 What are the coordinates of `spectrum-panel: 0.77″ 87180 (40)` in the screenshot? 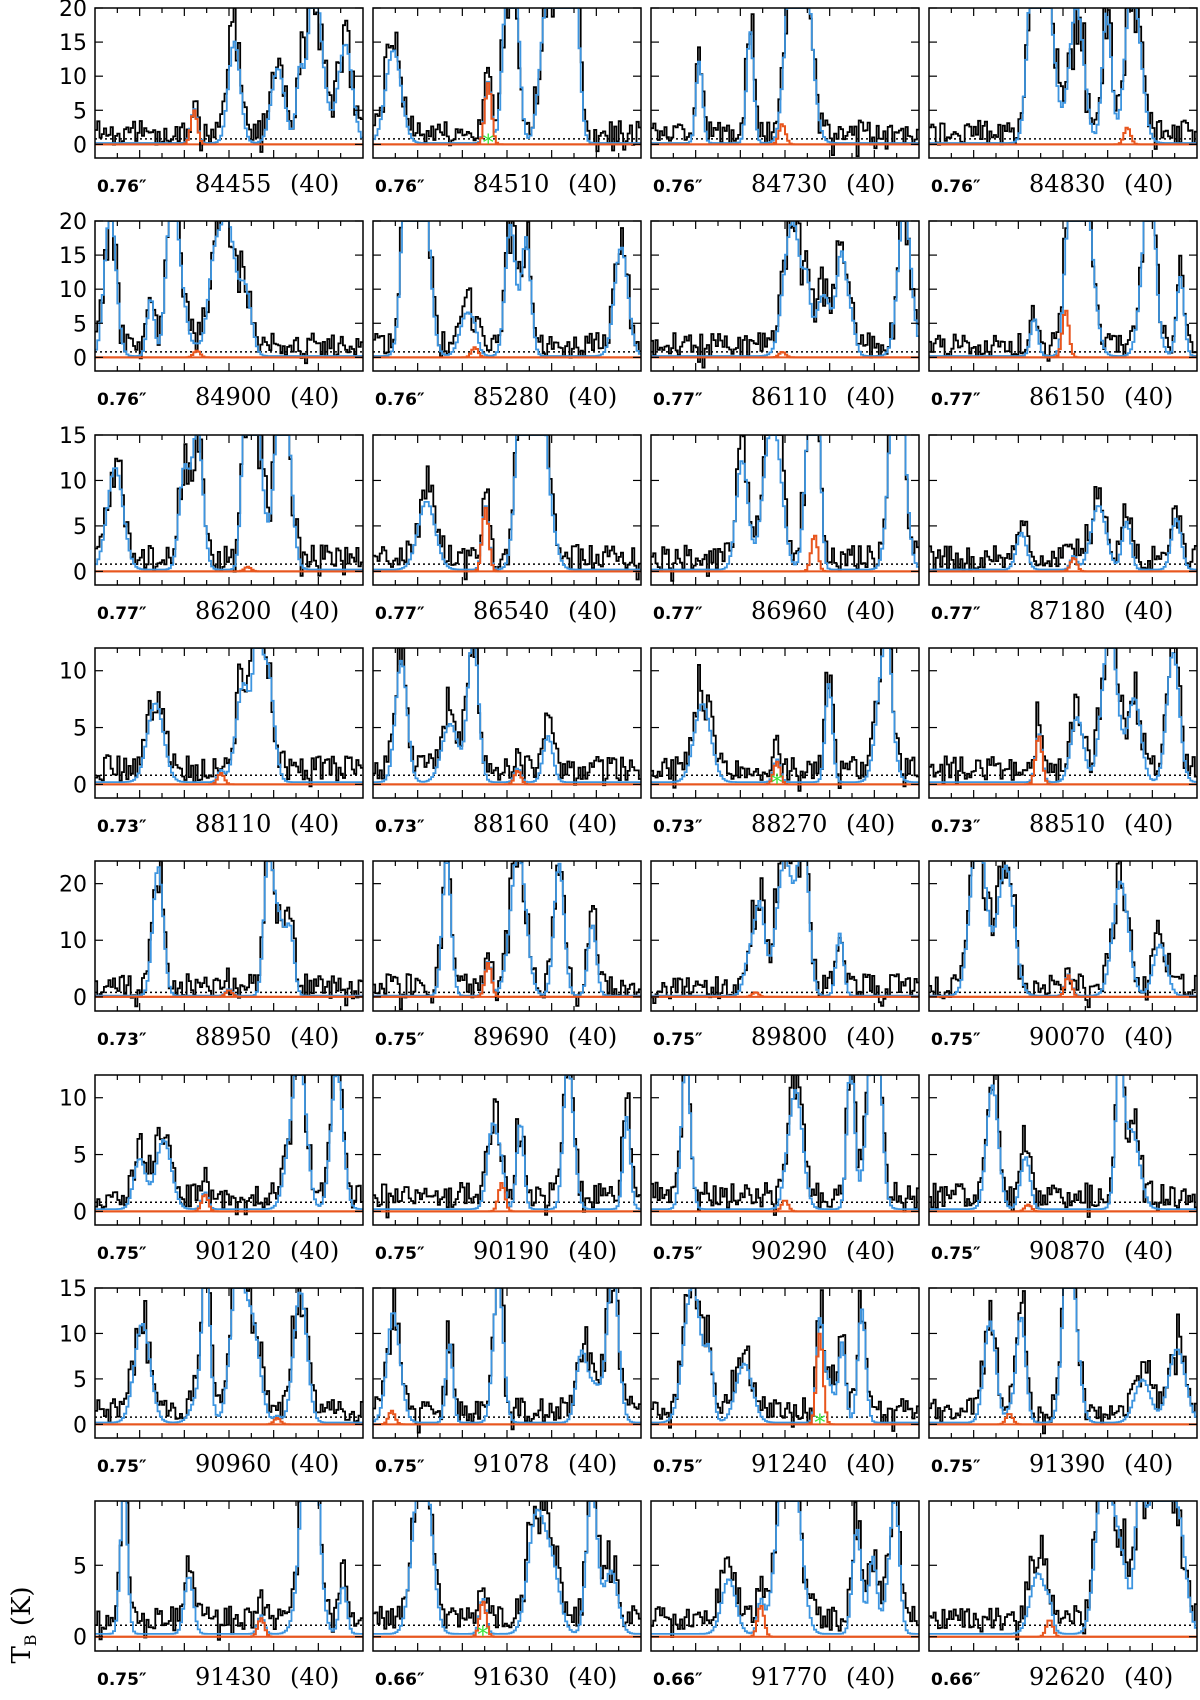 It's located at (1063, 529).